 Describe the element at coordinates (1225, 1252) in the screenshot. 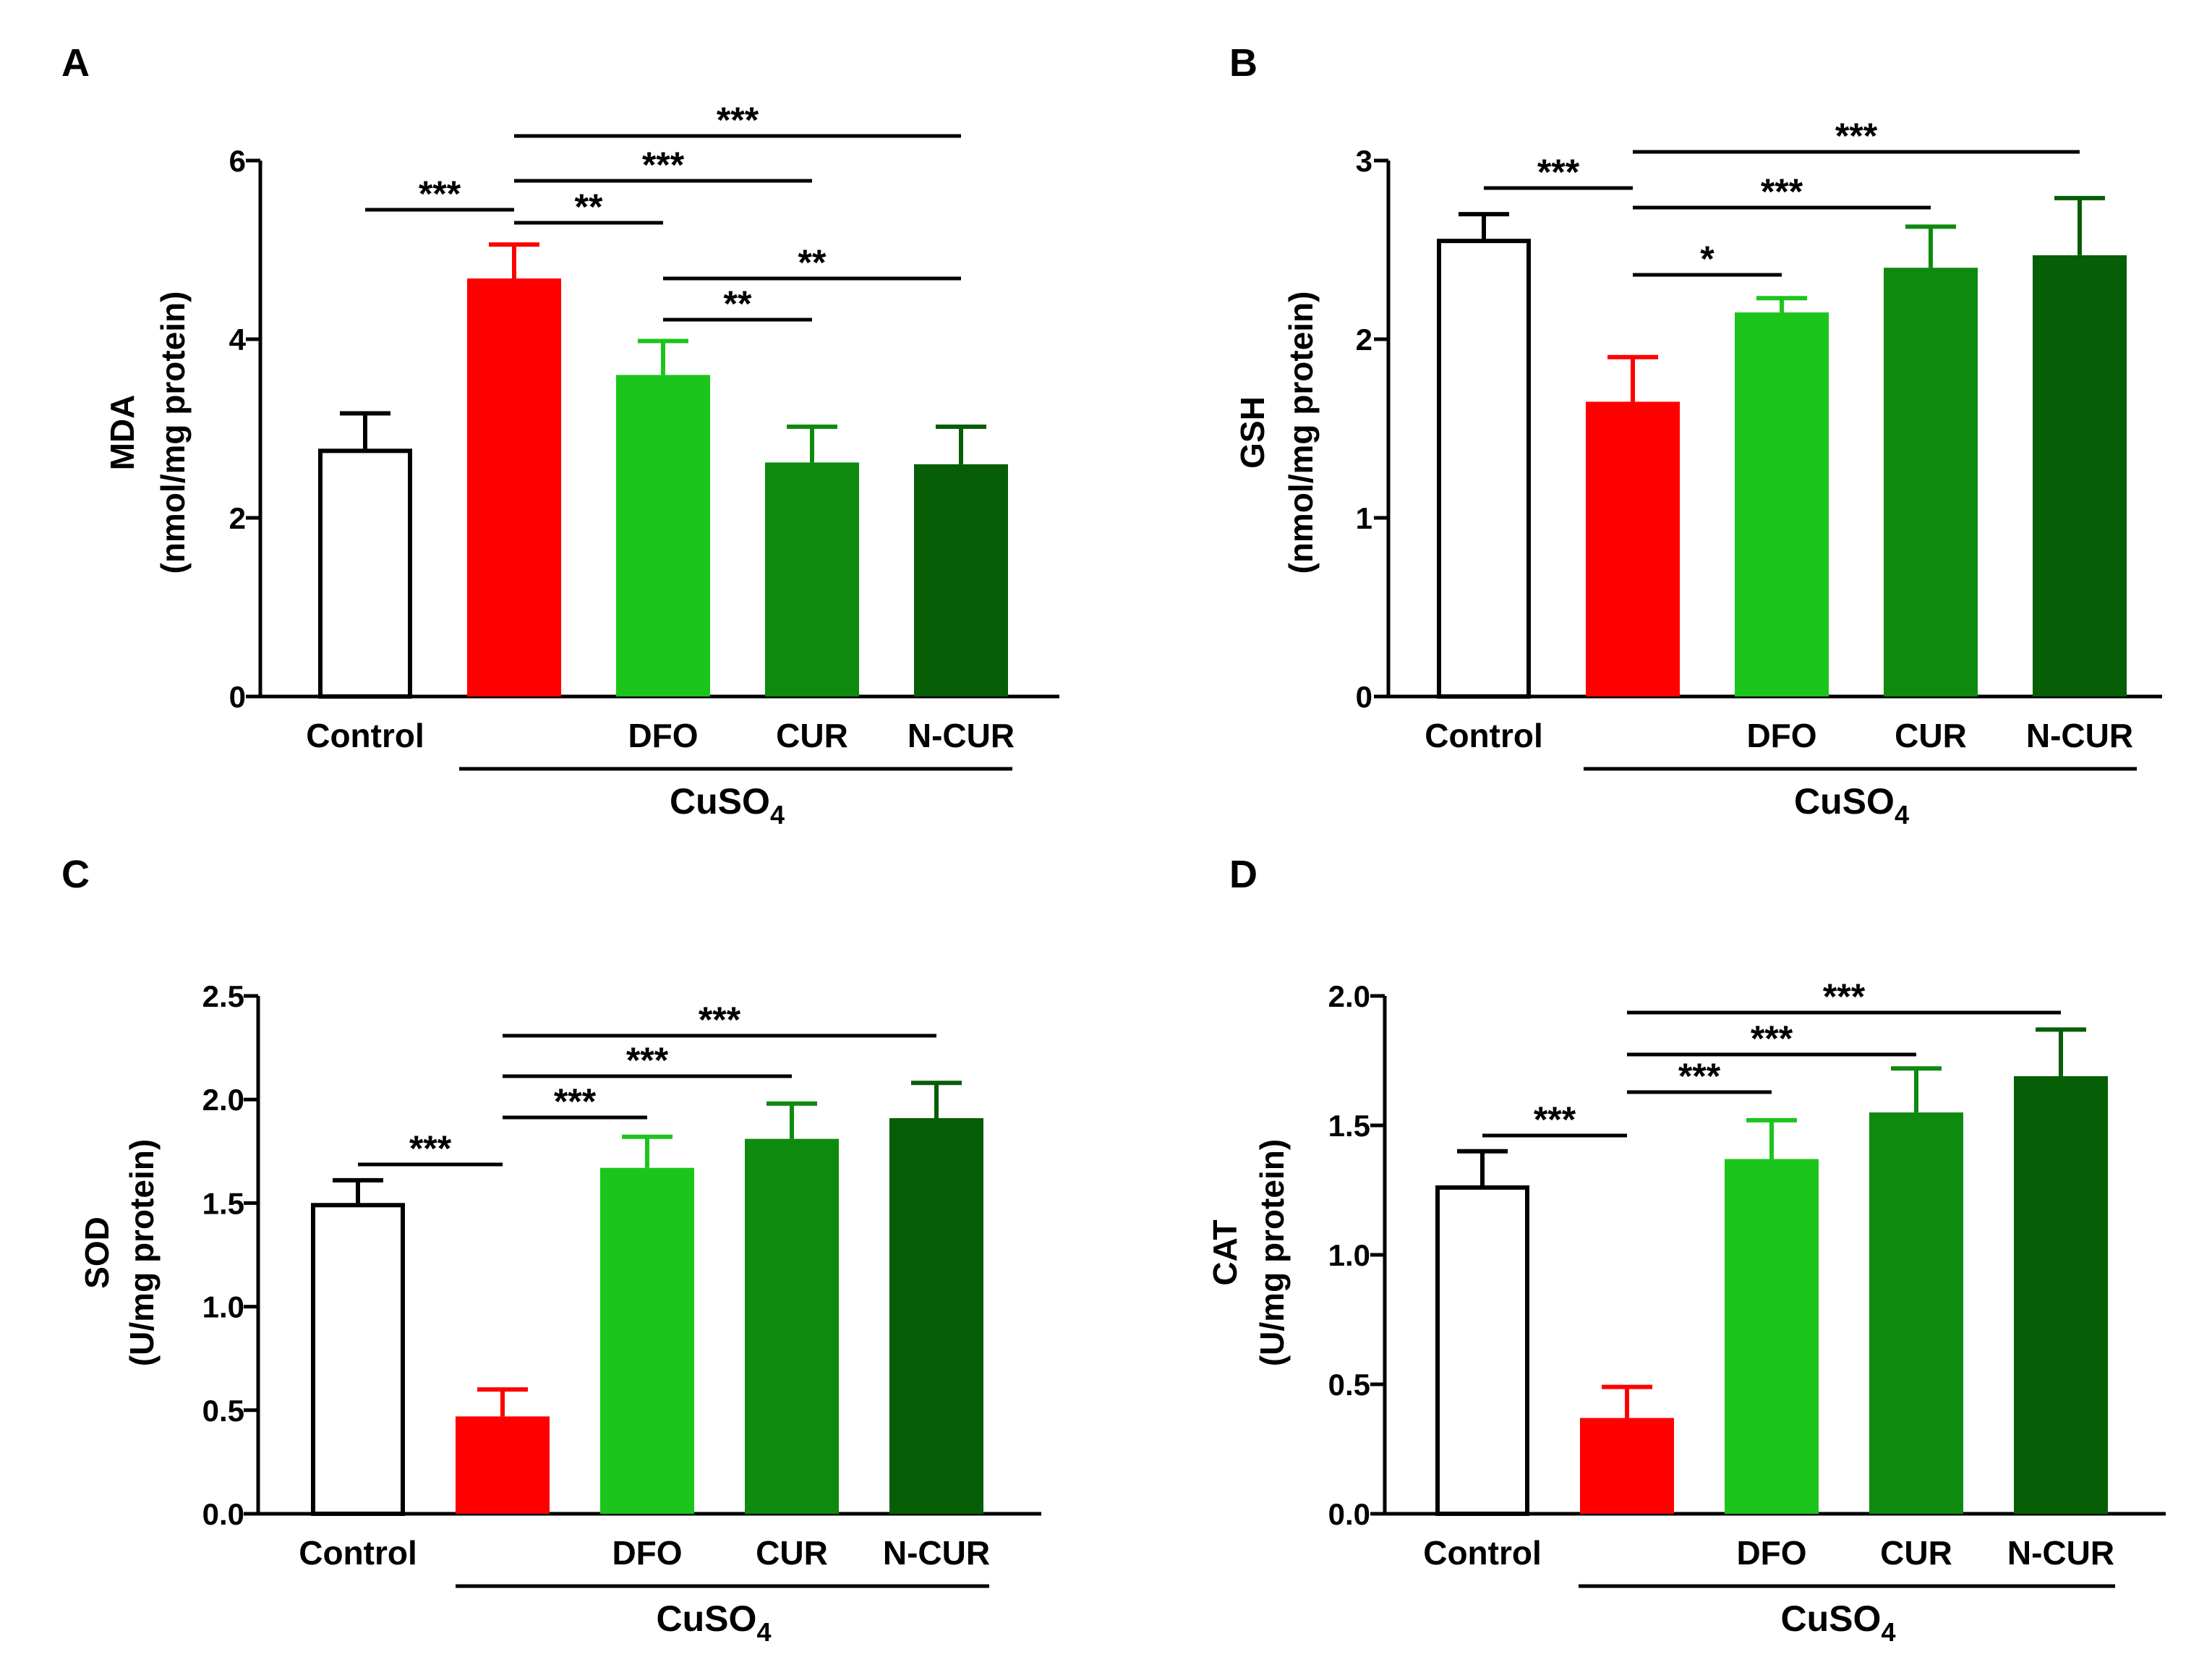

I see `y-axis-title: CAT` at that location.